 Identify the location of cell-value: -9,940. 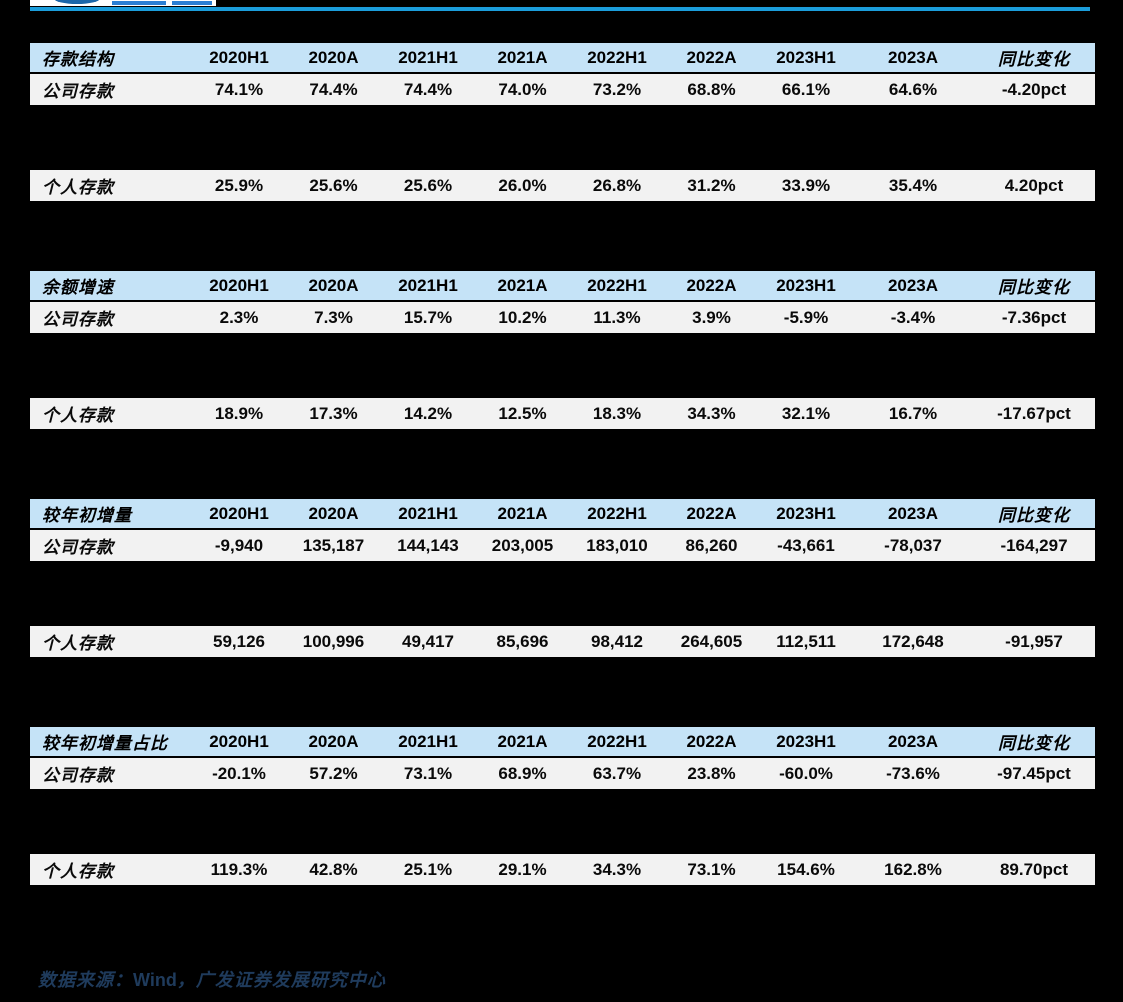
(239, 546).